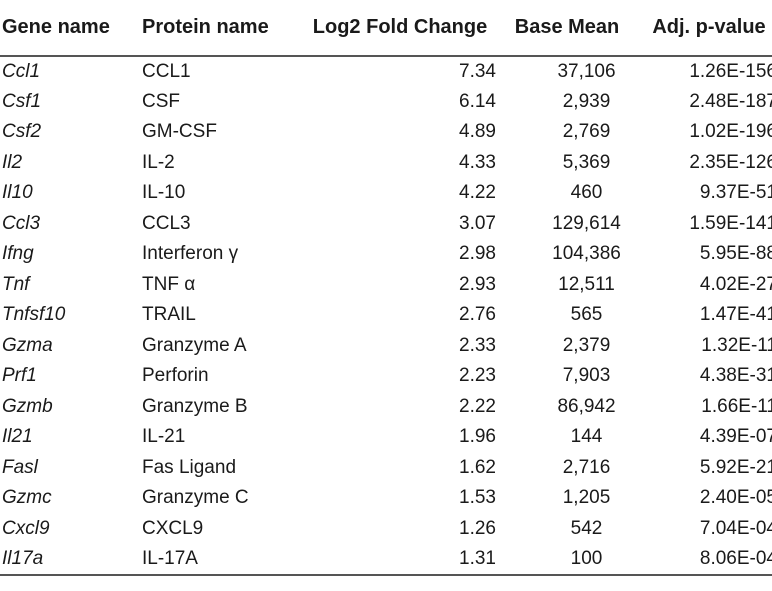  Describe the element at coordinates (730, 162) in the screenshot. I see `adj-p-value-cell: 2.35E-126` at that location.